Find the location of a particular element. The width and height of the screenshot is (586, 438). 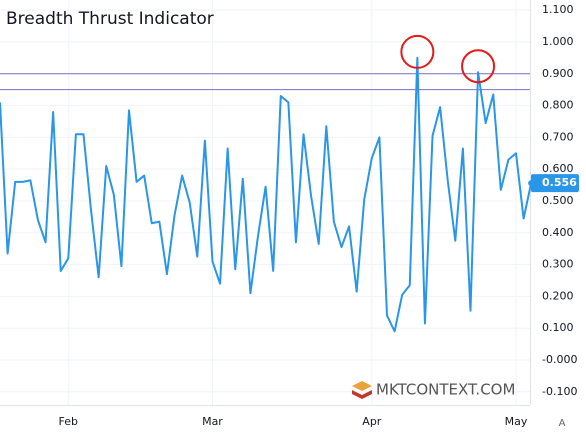

x-tick-label: Feb is located at coordinates (68, 421).